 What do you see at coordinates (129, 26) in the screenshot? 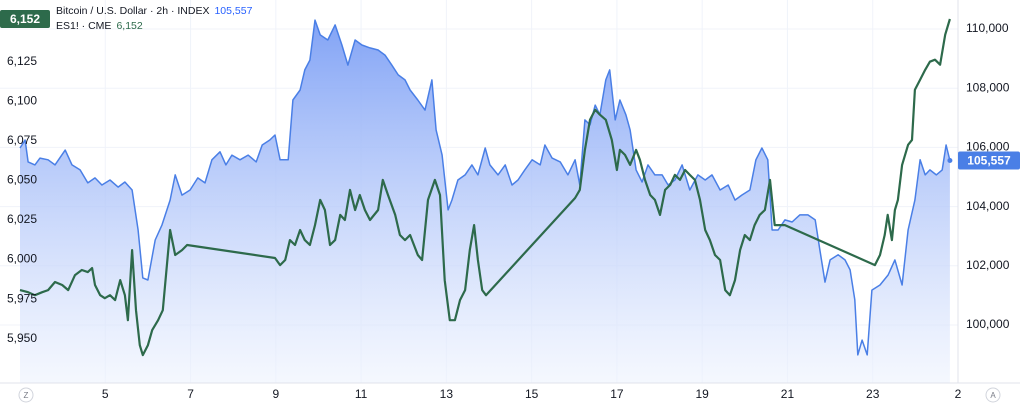
I see `legend-value: 6,152` at bounding box center [129, 26].